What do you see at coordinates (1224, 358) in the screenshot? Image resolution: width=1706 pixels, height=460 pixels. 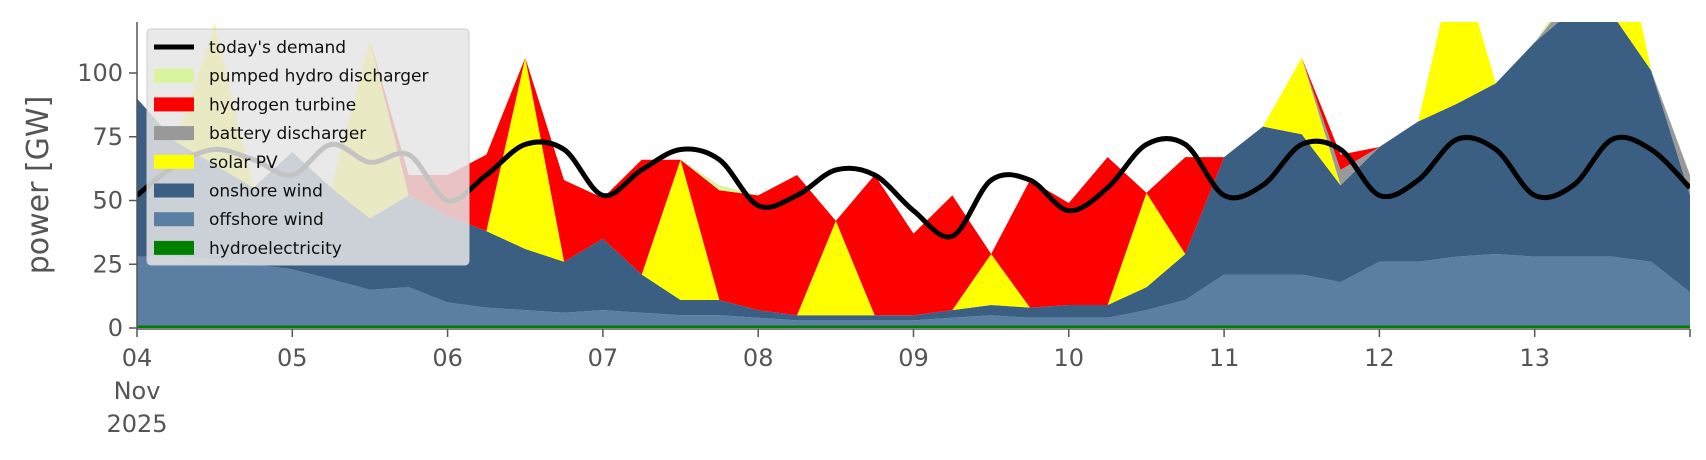 I see `x-tick-label: 11` at bounding box center [1224, 358].